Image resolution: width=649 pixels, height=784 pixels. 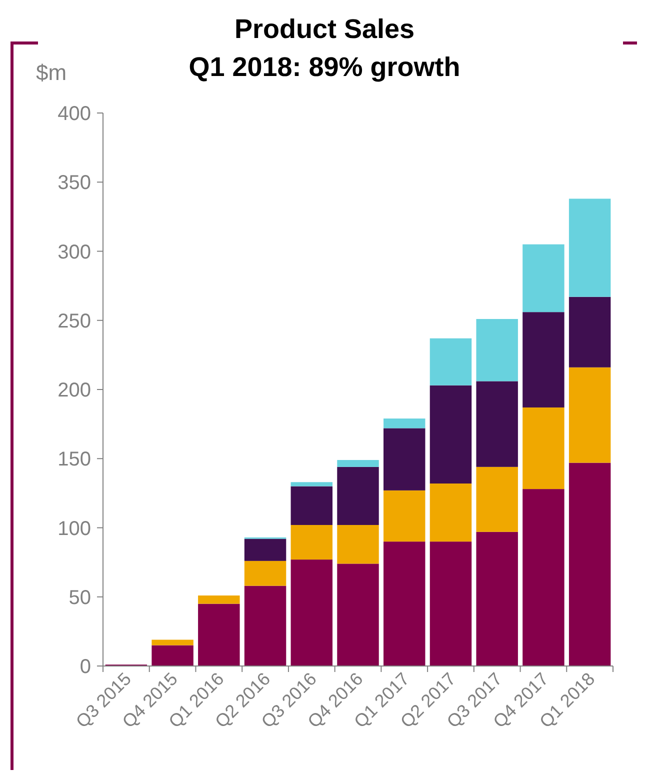 What do you see at coordinates (74, 459) in the screenshot?
I see `y-tick-label: 150` at bounding box center [74, 459].